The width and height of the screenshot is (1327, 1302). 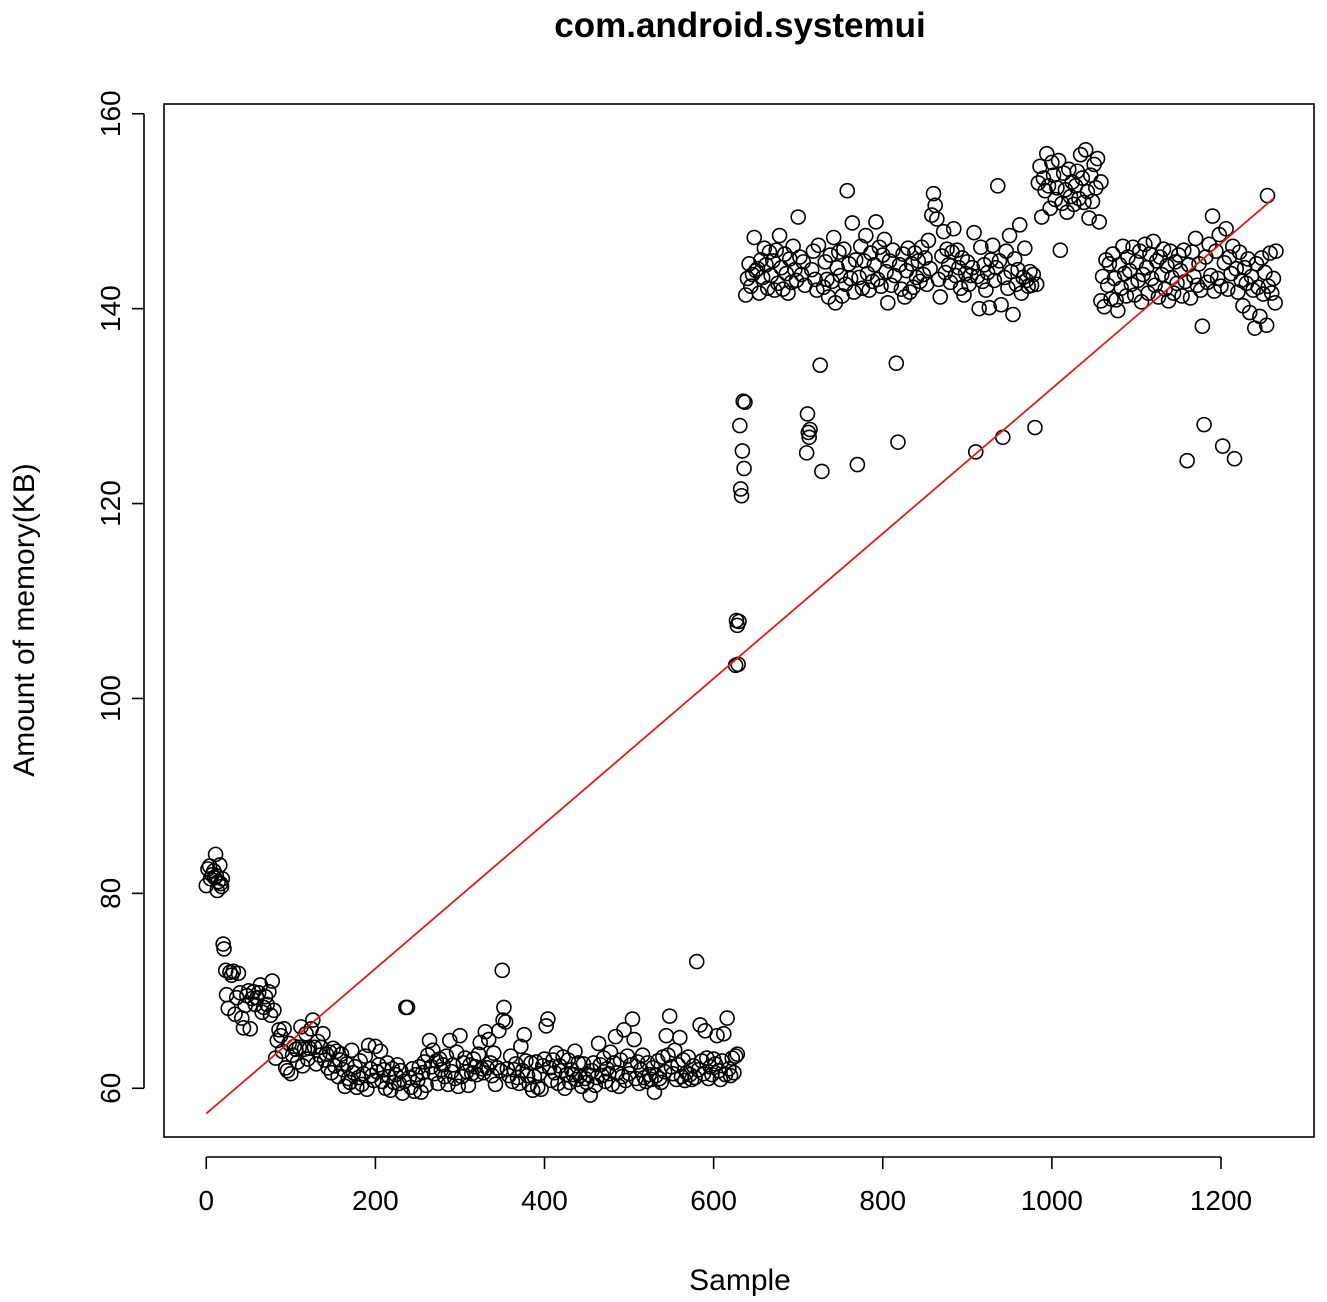 What do you see at coordinates (206, 1200) in the screenshot?
I see `x-tick-label: 0` at bounding box center [206, 1200].